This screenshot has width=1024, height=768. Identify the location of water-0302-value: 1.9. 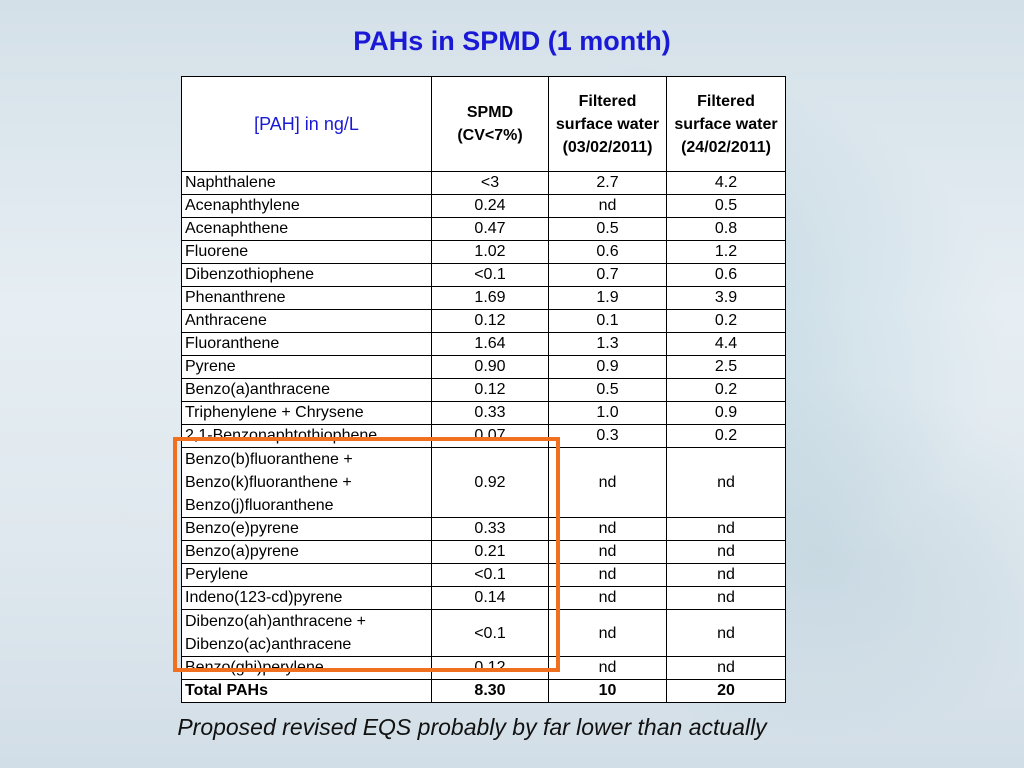
(607, 298).